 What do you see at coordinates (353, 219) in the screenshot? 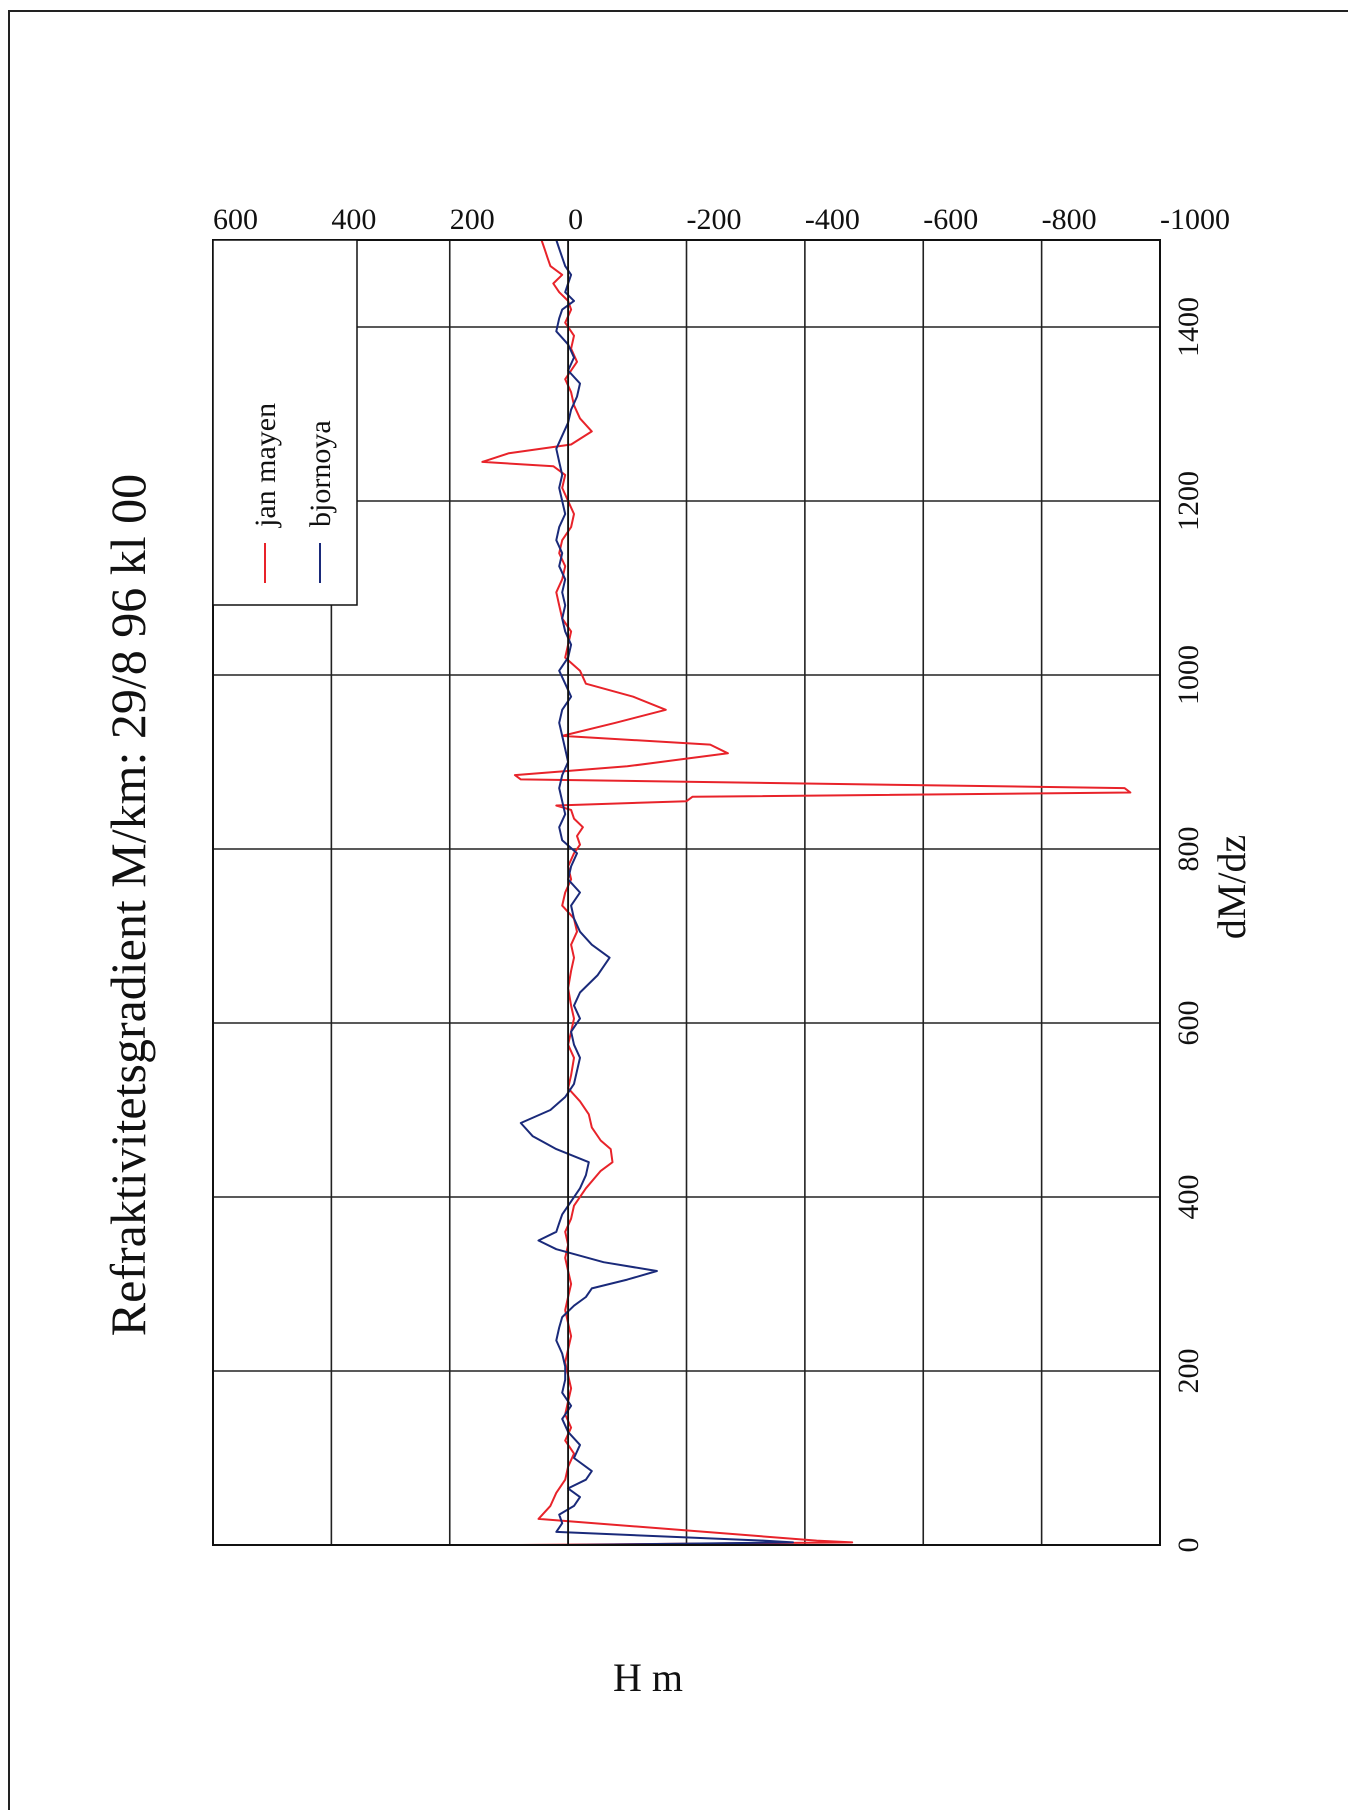
I see `x-tick-label: 400` at bounding box center [353, 219].